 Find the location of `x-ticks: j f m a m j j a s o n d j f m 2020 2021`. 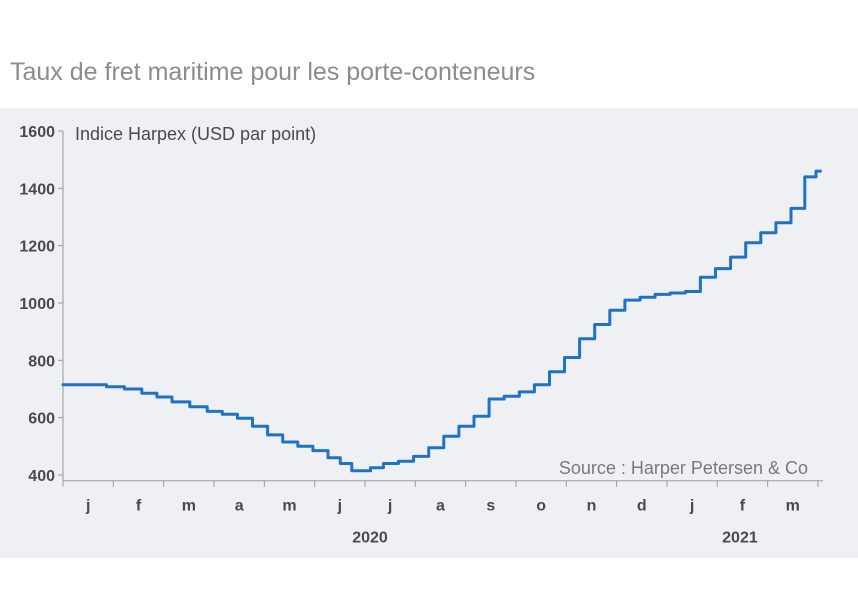

x-ticks: j f m a m j j a s o n d j f m 2020 2021 is located at coordinates (440, 513).